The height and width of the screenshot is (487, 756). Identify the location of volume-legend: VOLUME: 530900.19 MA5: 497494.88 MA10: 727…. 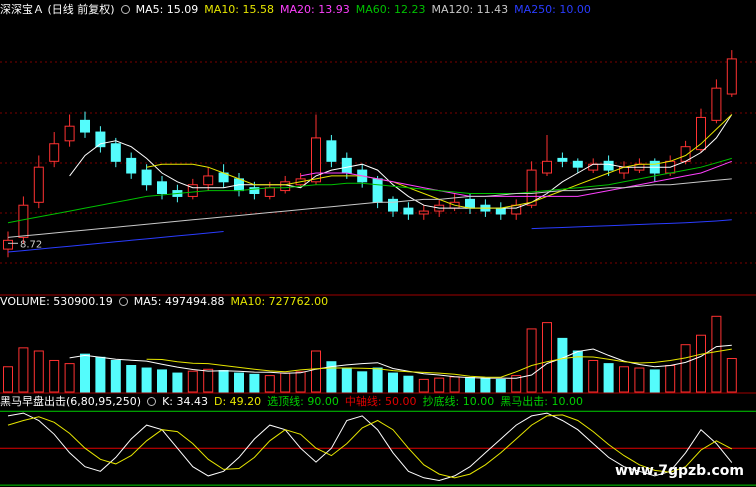
(164, 301).